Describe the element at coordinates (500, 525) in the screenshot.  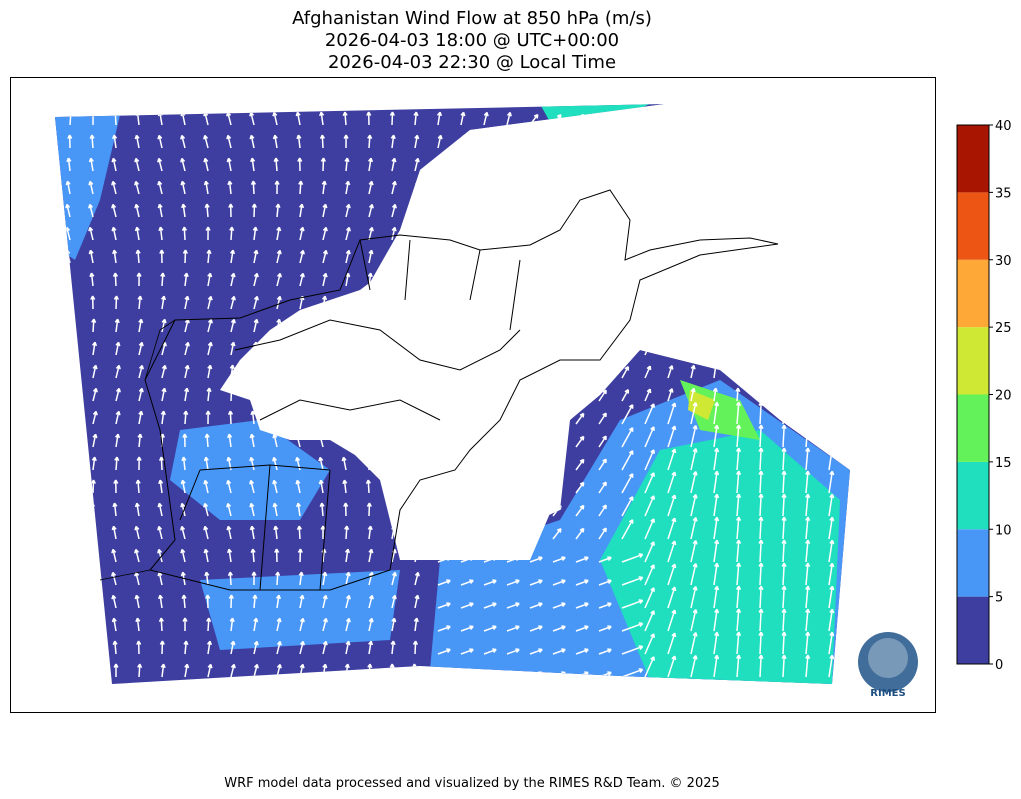
I see `no-data-area` at that location.